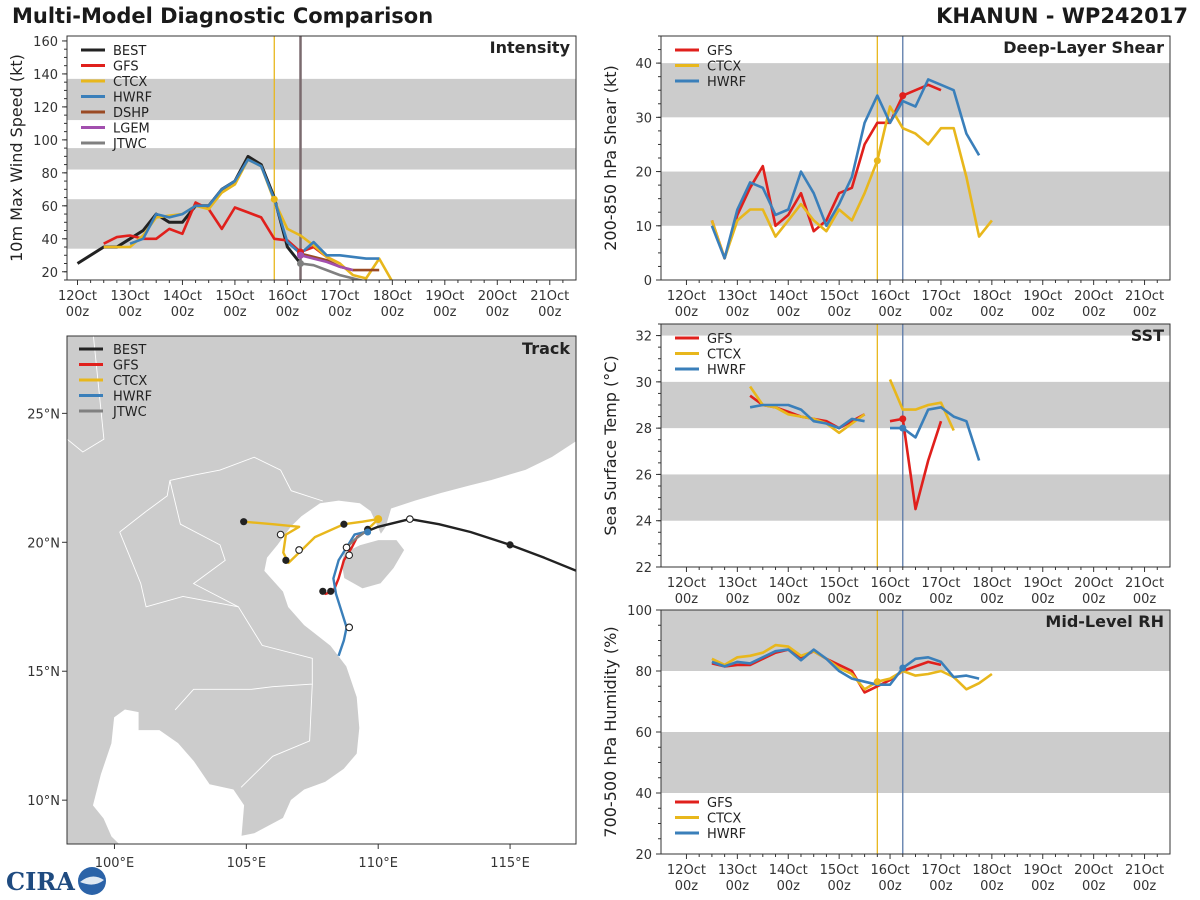 This screenshot has width=1200, height=900. What do you see at coordinates (45, 108) in the screenshot?
I see `y-tick-label: 120` at bounding box center [45, 108].